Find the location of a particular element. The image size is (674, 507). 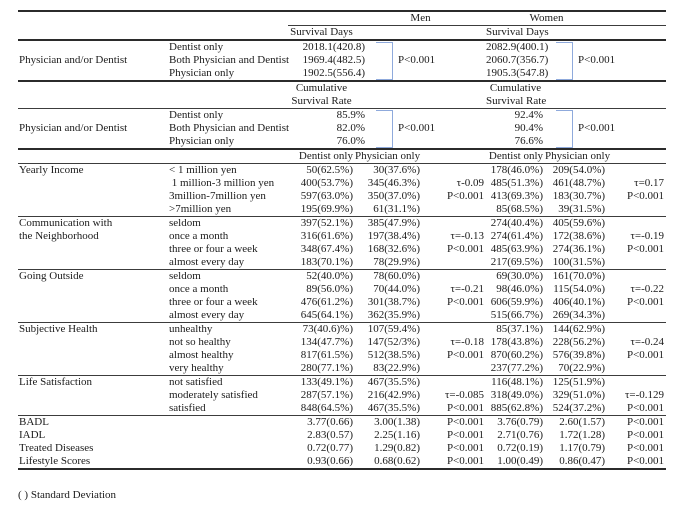

group-label-line: Yearly Income is located at coordinates (51, 170).